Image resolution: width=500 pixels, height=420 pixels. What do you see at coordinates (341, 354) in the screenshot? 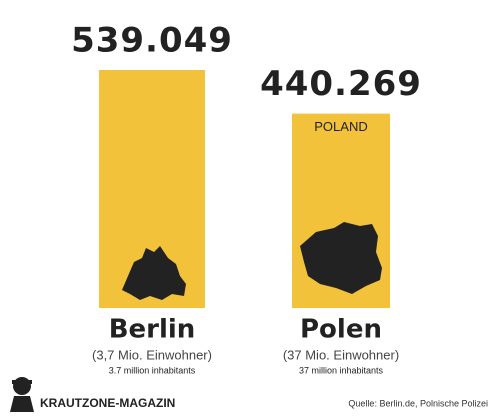
I see `population-label: (37 Mio. Einwohner)` at bounding box center [341, 354].